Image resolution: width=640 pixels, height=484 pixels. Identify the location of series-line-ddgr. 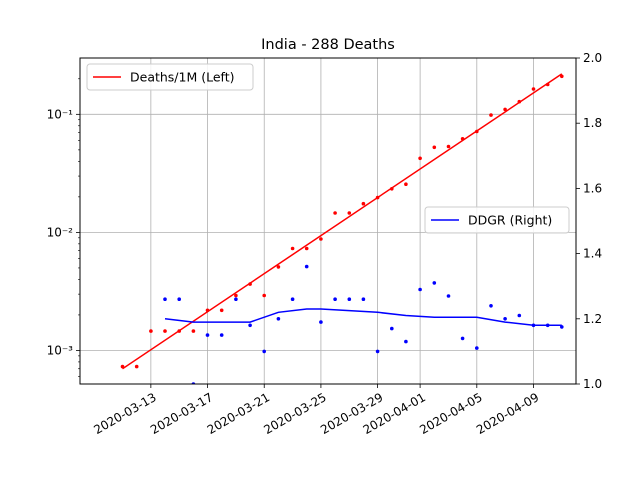
(363, 317).